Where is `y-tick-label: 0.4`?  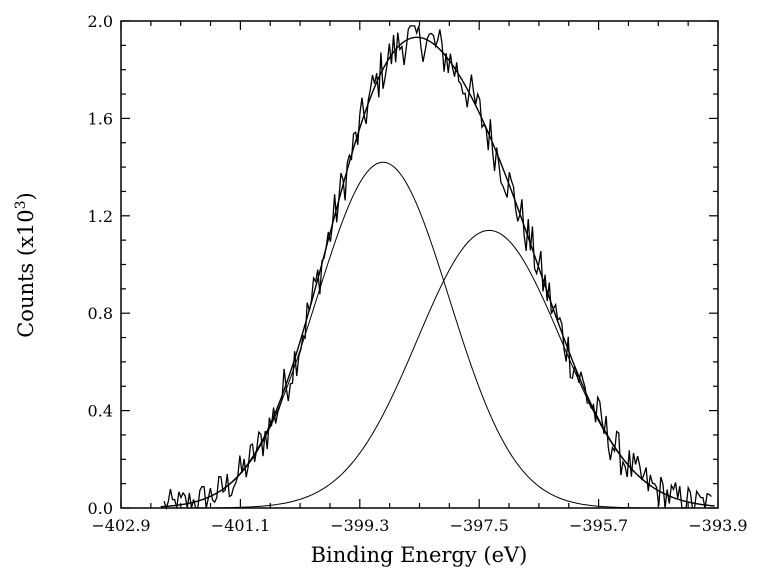
y-tick-label: 0.4 is located at coordinates (100, 411).